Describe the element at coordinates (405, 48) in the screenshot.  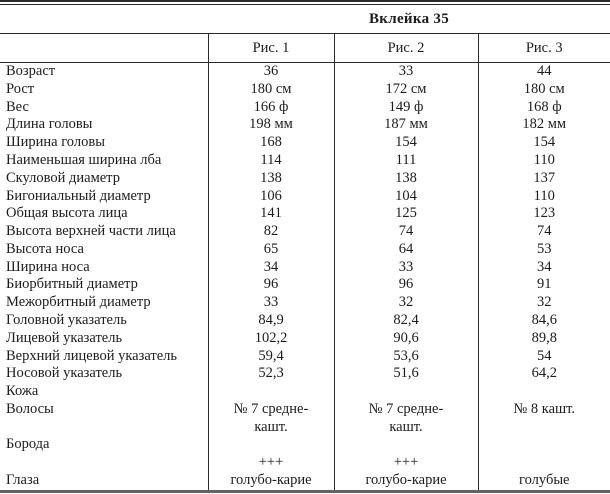
I see `header-fig2: Рис. 2` at that location.